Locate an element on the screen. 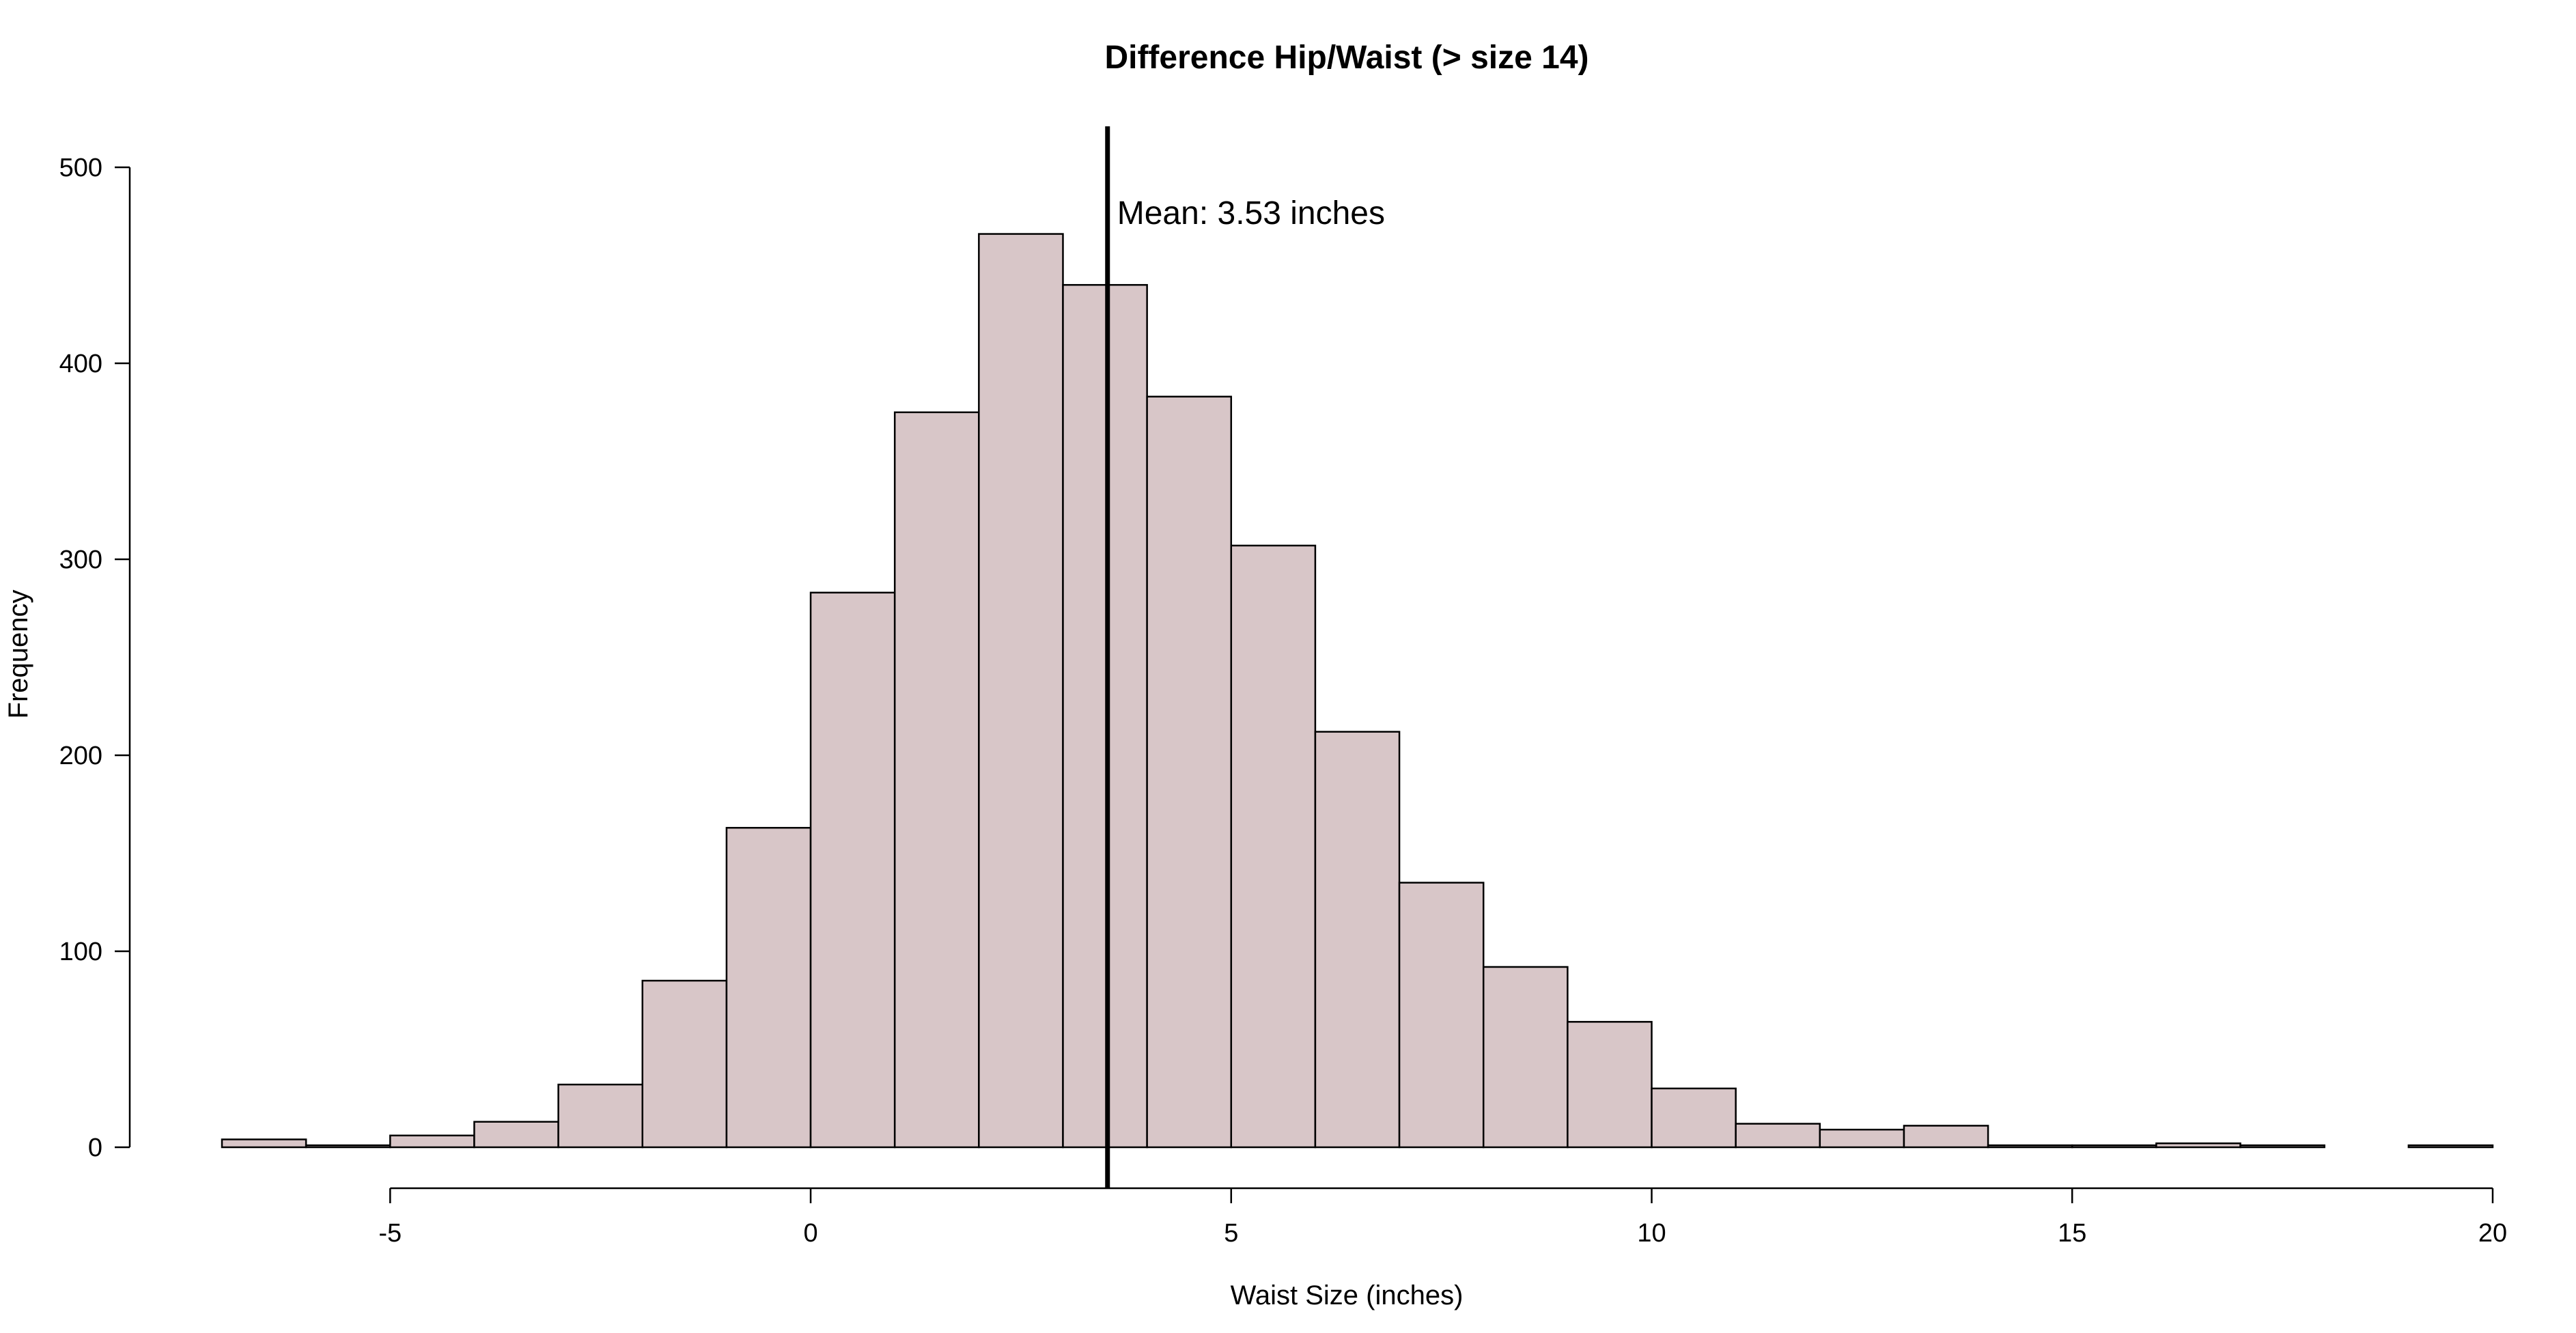  mean-annotation: Mean: 3.53 inches is located at coordinates (1251, 213).